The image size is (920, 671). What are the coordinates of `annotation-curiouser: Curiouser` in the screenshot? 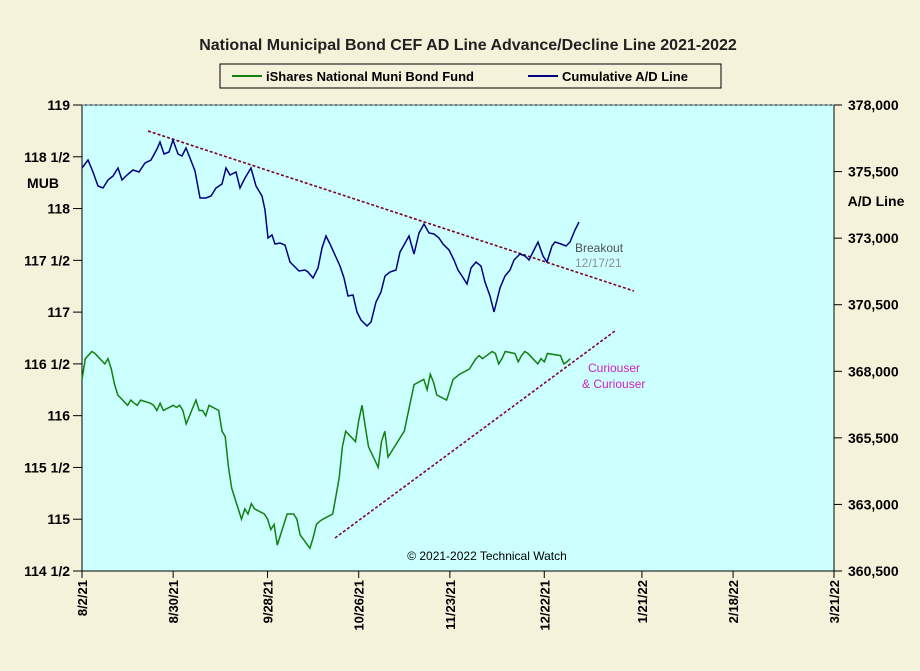 It's located at (614, 368).